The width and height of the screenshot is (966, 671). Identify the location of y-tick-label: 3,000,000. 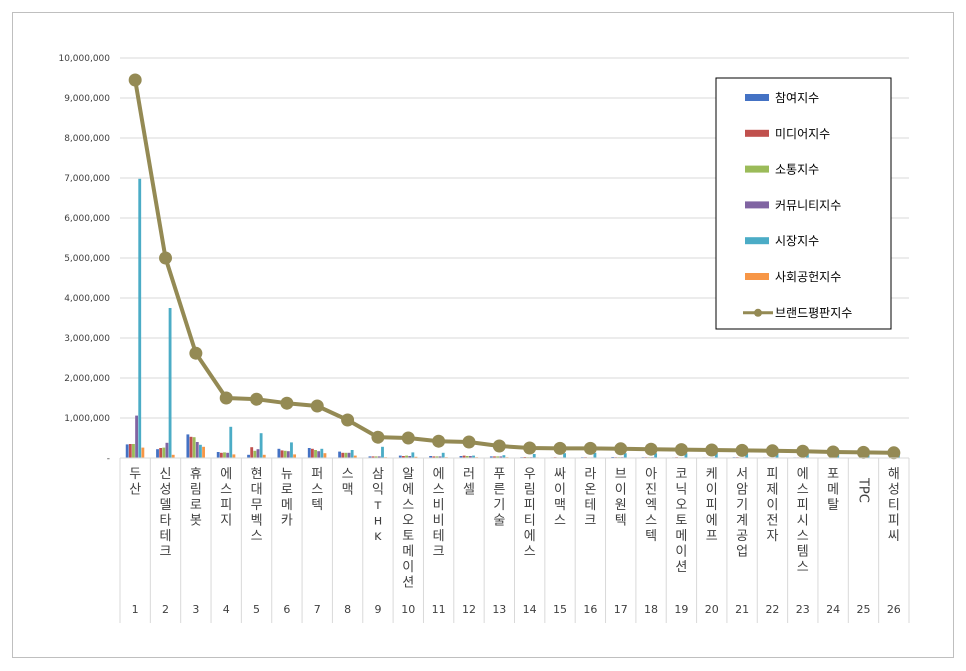
(87, 339).